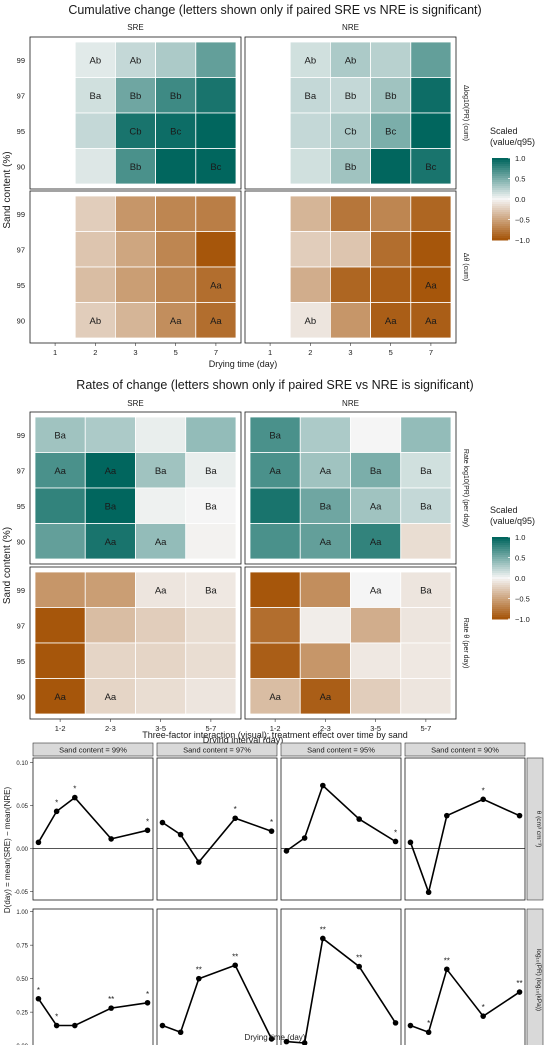 This screenshot has width=550, height=1045. What do you see at coordinates (21, 249) in the screenshot?
I see `y-tick-label: 97` at bounding box center [21, 249].